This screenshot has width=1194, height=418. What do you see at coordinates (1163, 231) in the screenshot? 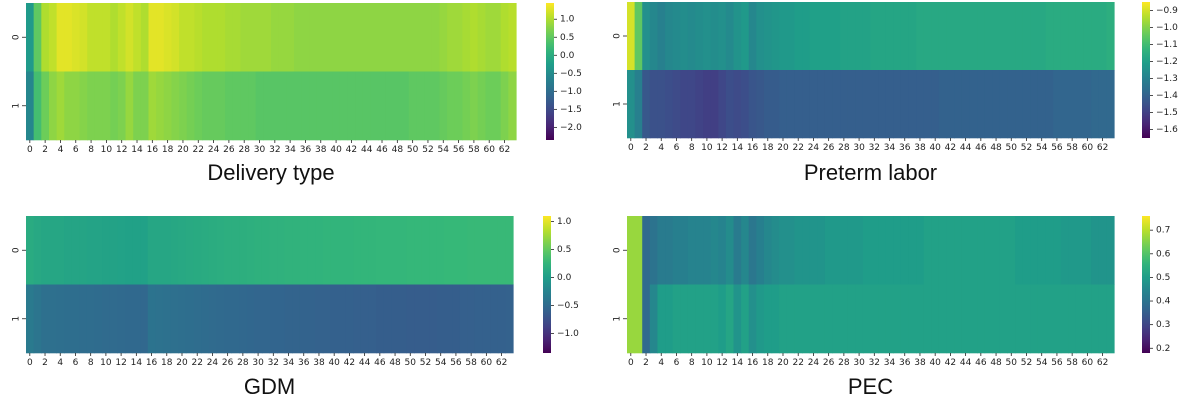
I see `colorbar-tick-label: 0.7` at bounding box center [1163, 231].